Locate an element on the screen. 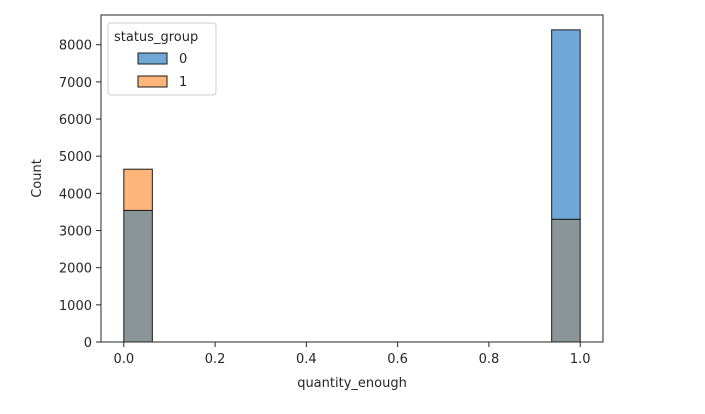  legend-entries: 01 is located at coordinates (162, 71).